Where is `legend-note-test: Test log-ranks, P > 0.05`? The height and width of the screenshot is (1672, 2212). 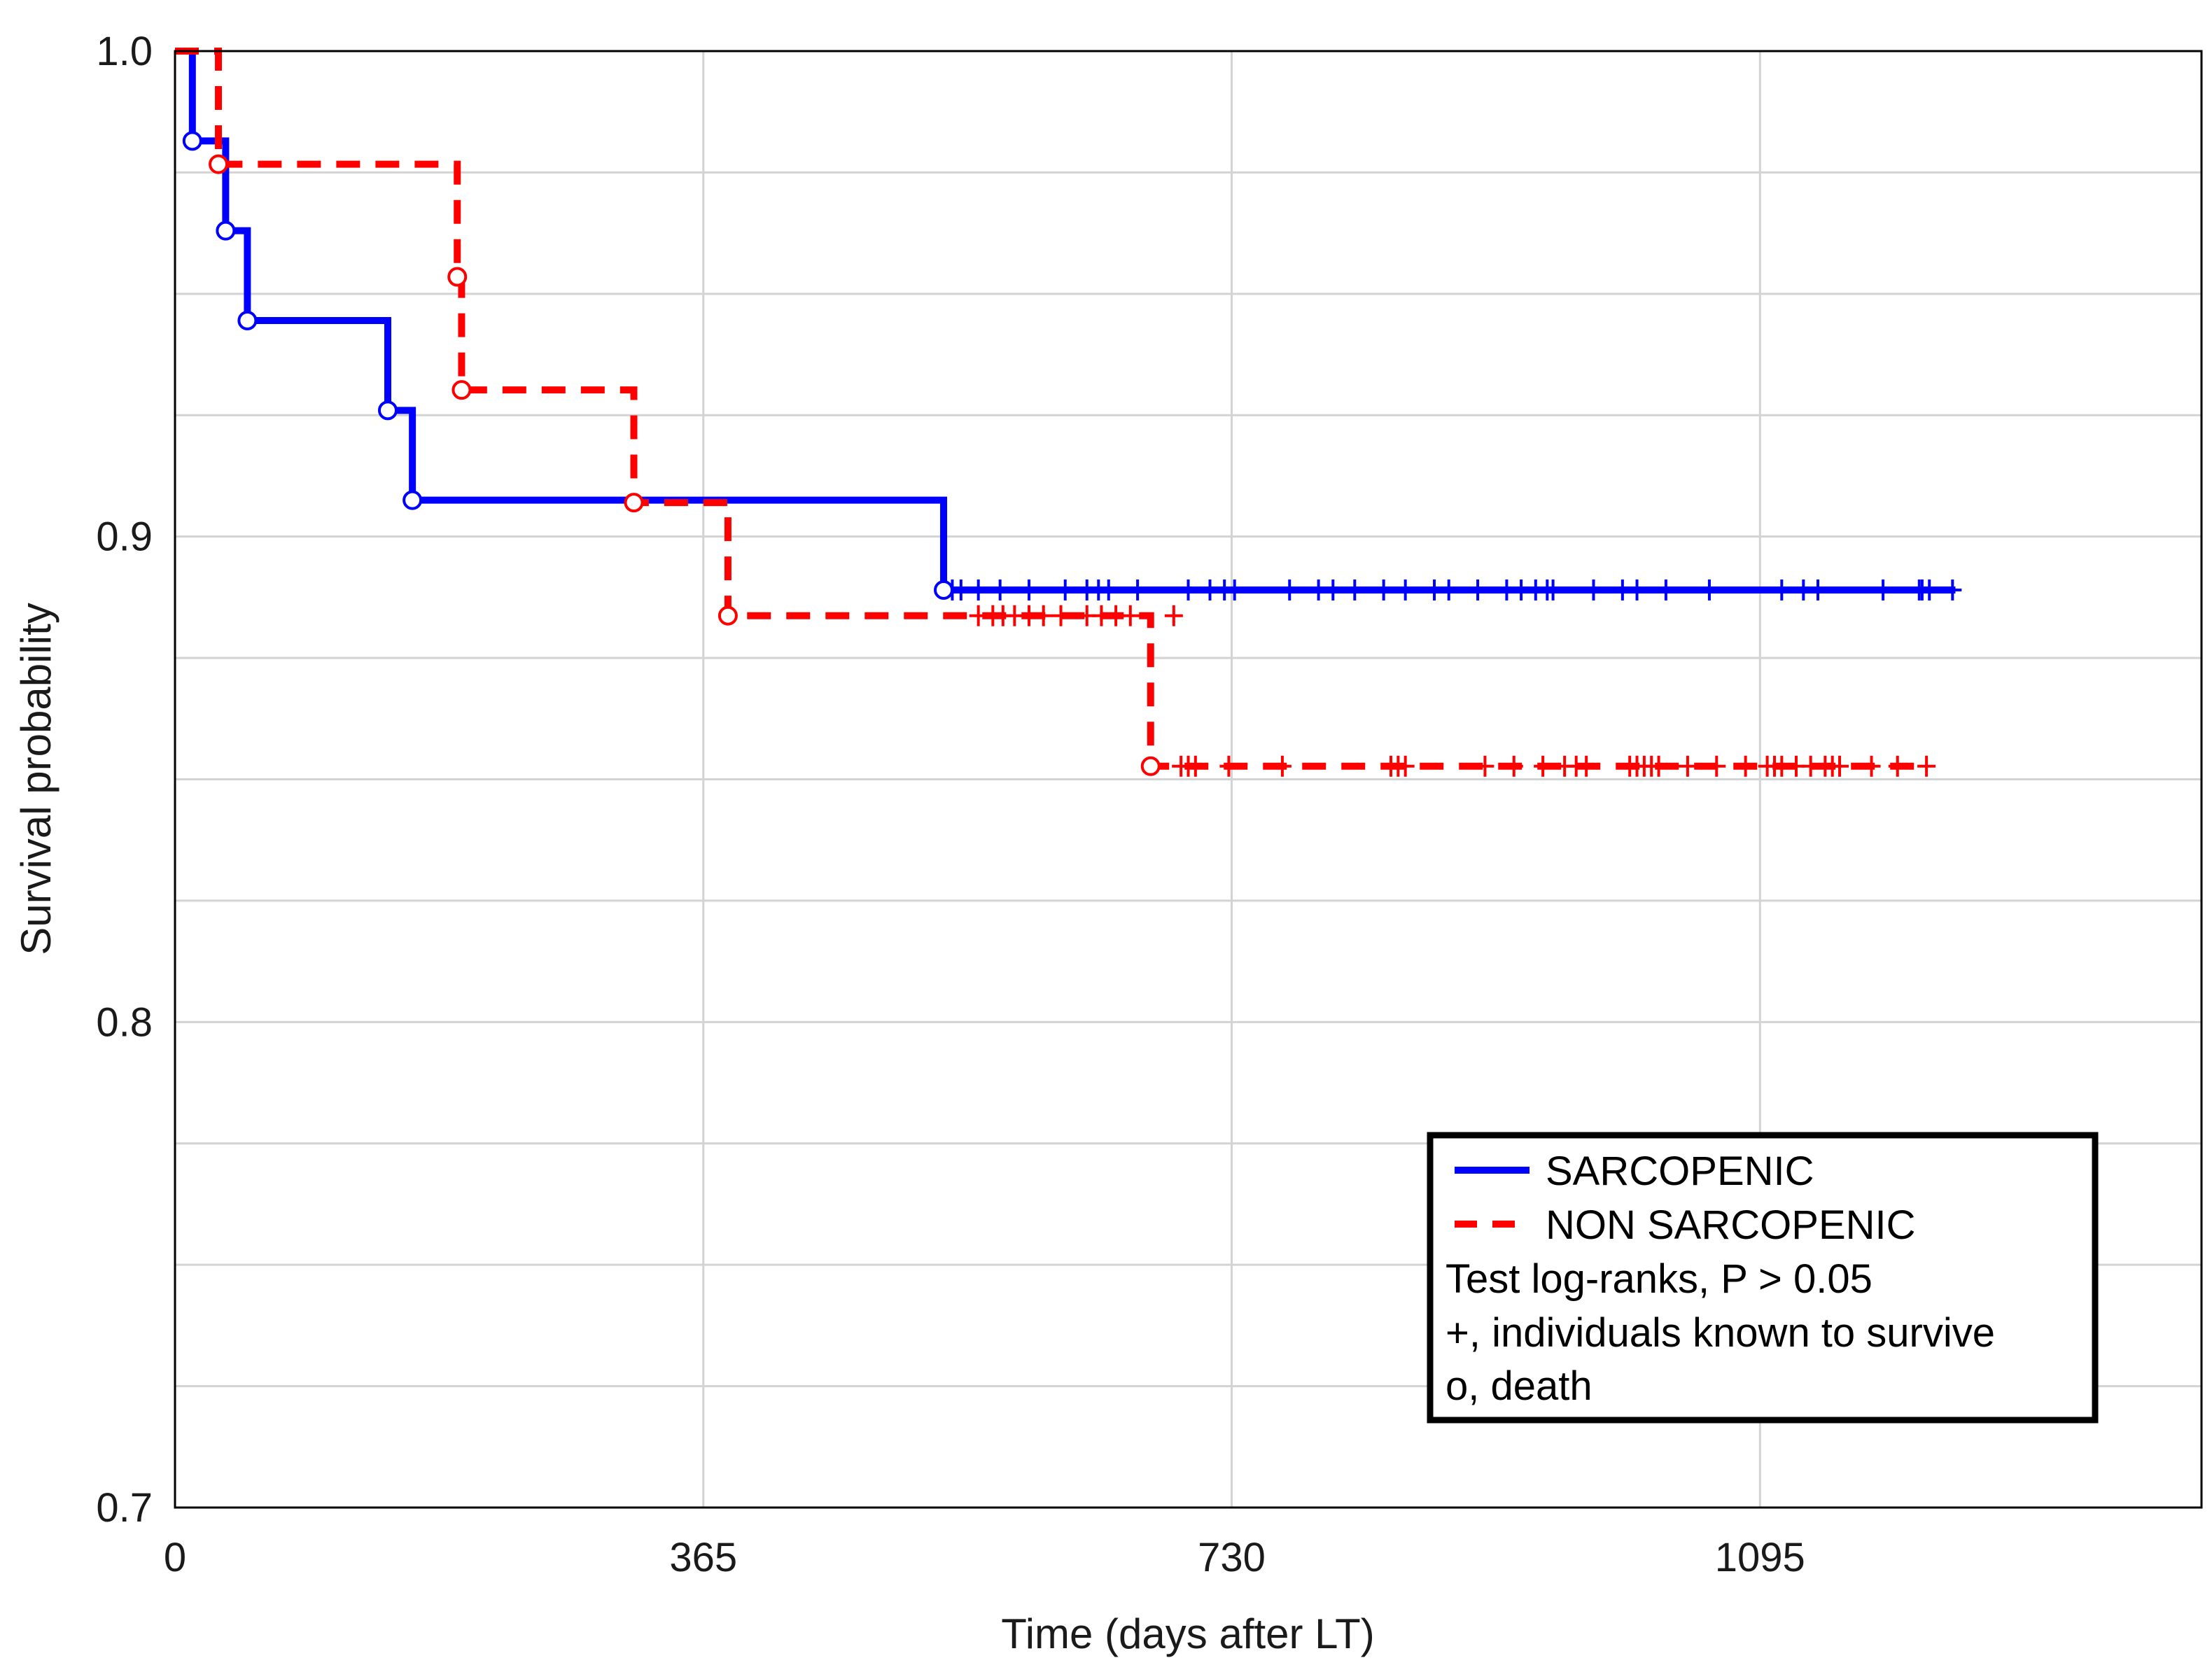 legend-note-test: Test log-ranks, P > 0.05 is located at coordinates (1659, 1279).